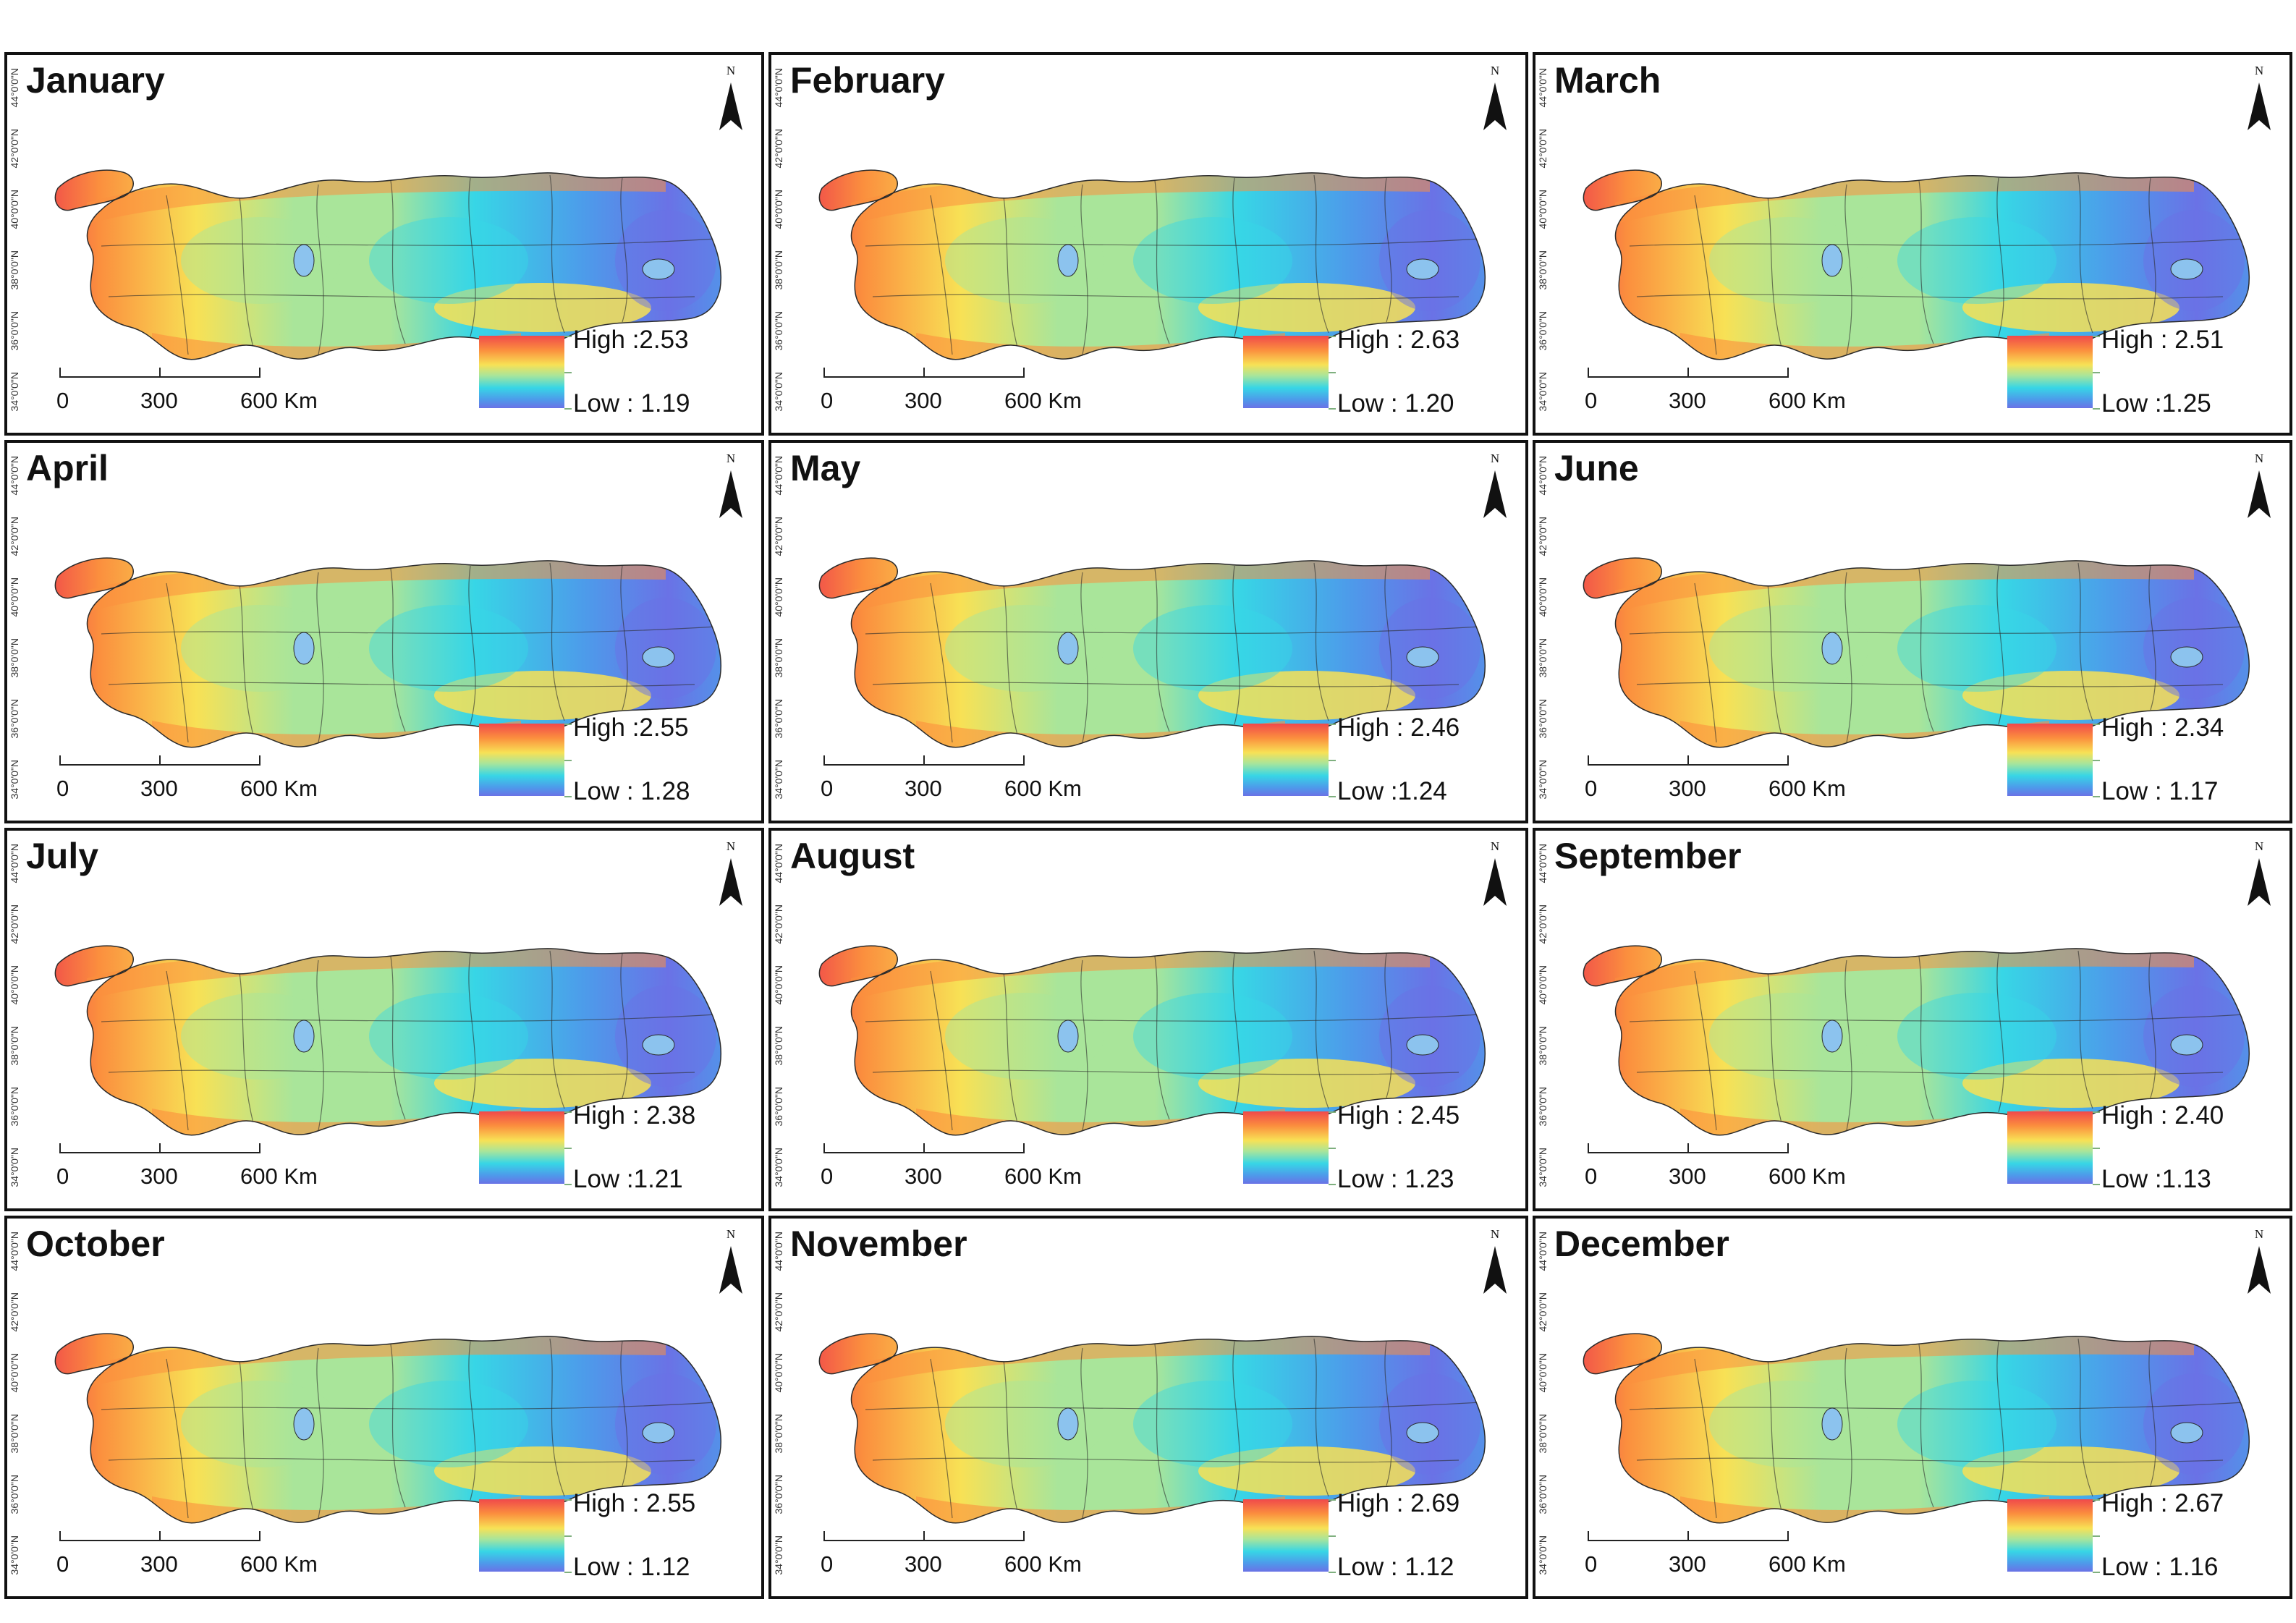 The height and width of the screenshot is (1623, 2296). Describe the element at coordinates (1395, 403) in the screenshot. I see `legend-low-label: Low : 1.20` at that location.